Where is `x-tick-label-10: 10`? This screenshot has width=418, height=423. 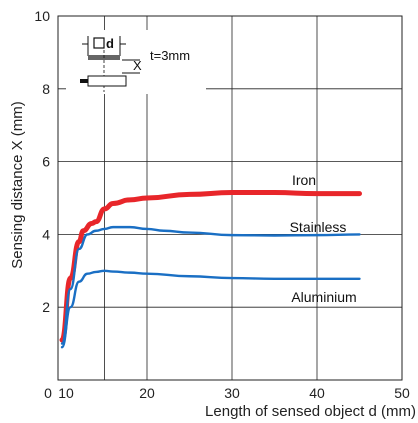
x-tick-label-10: 10 is located at coordinates (66, 393).